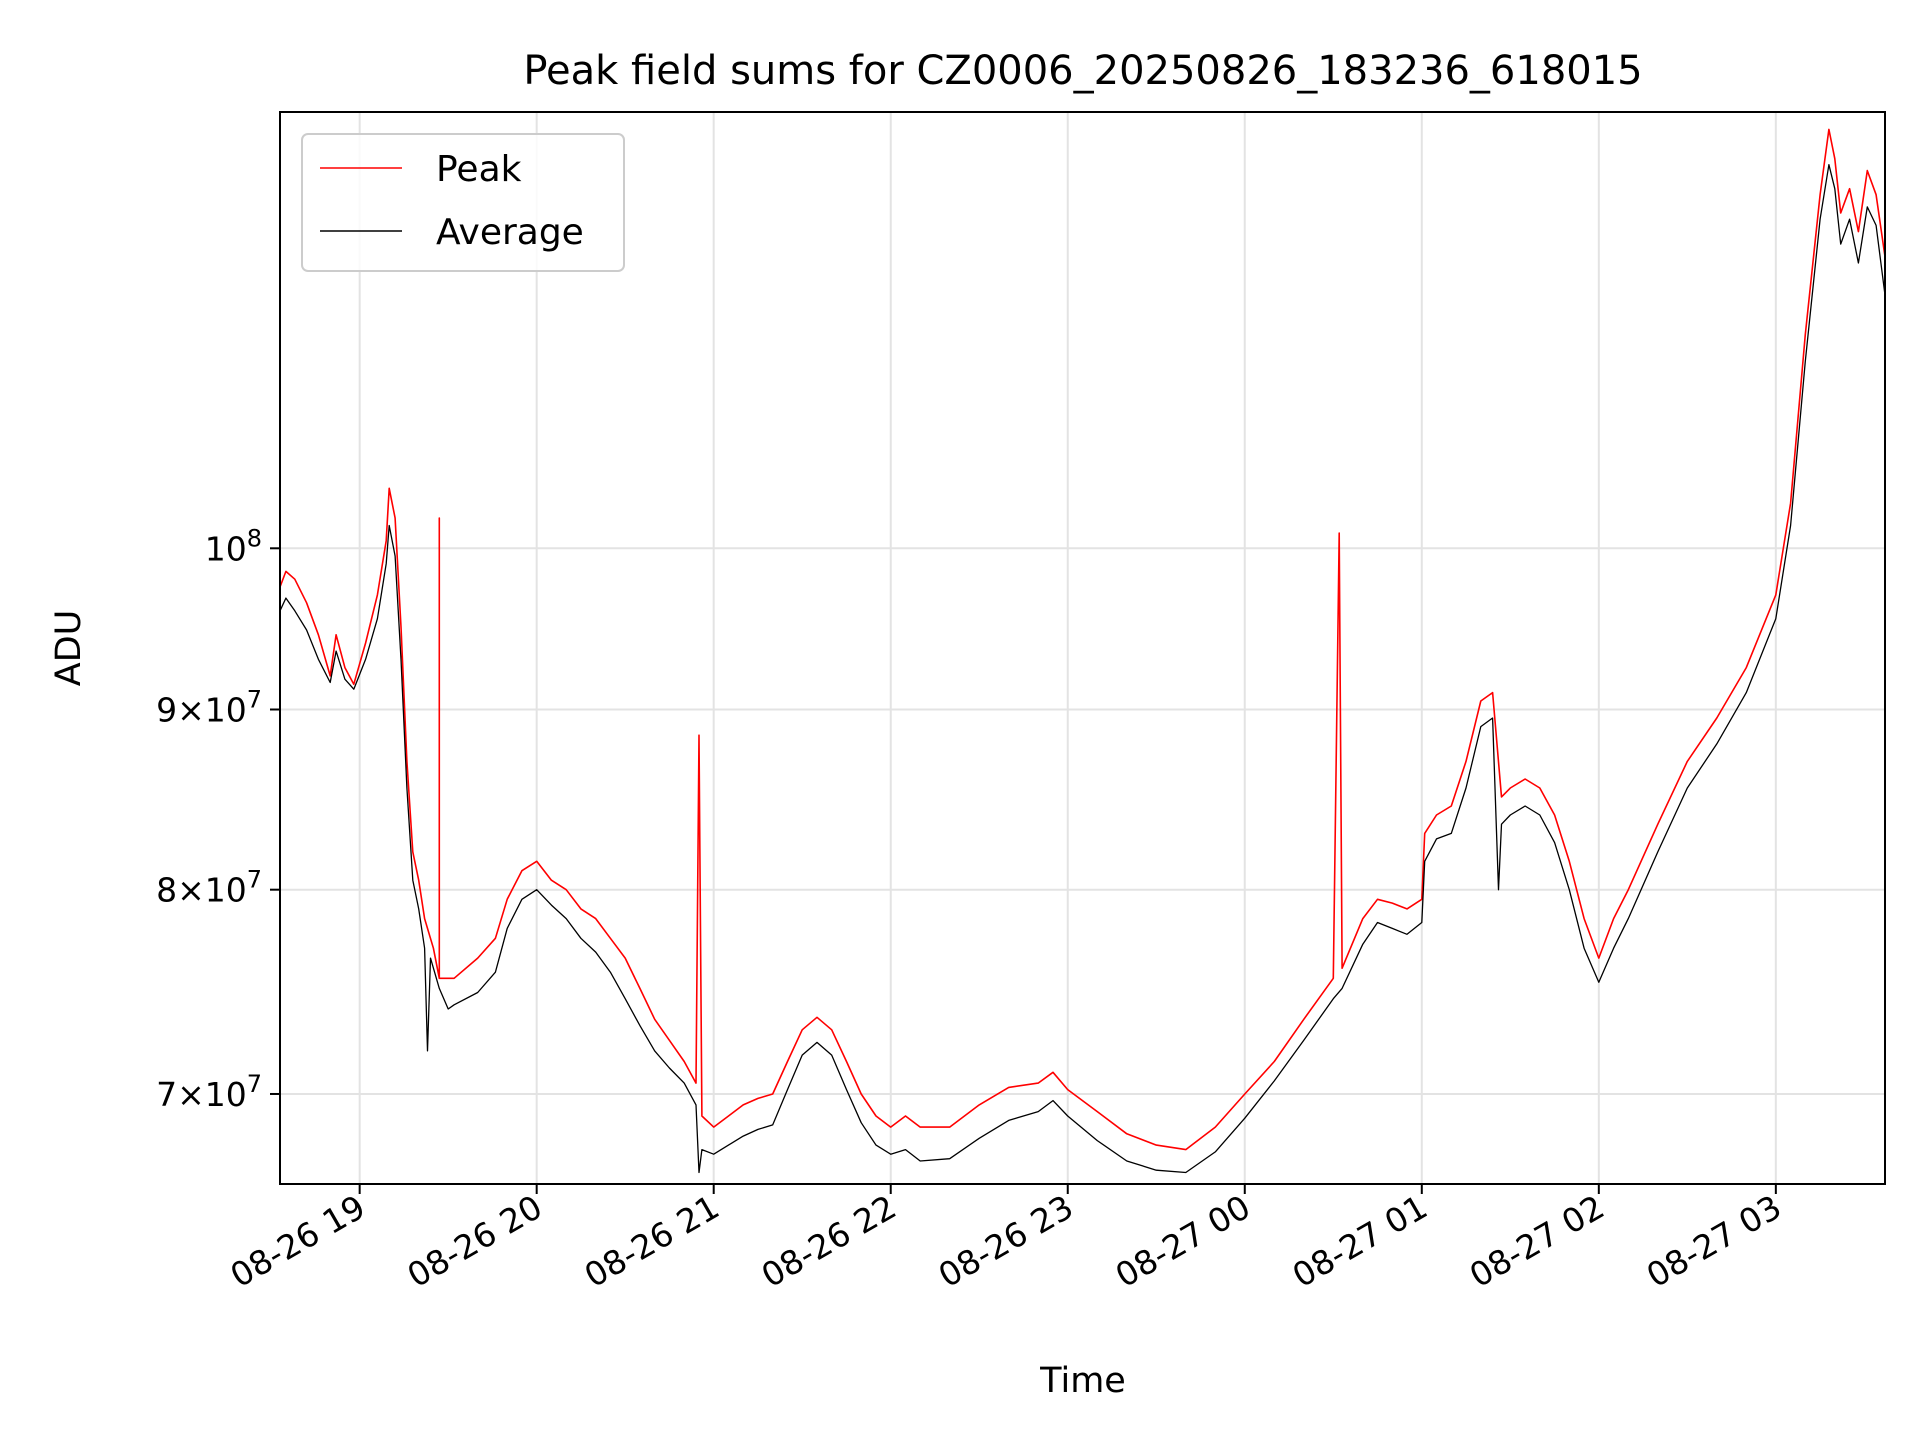 Image resolution: width=1920 pixels, height=1440 pixels. What do you see at coordinates (209, 1092) in the screenshot?
I see `y-tick-label: 7×107` at bounding box center [209, 1092].